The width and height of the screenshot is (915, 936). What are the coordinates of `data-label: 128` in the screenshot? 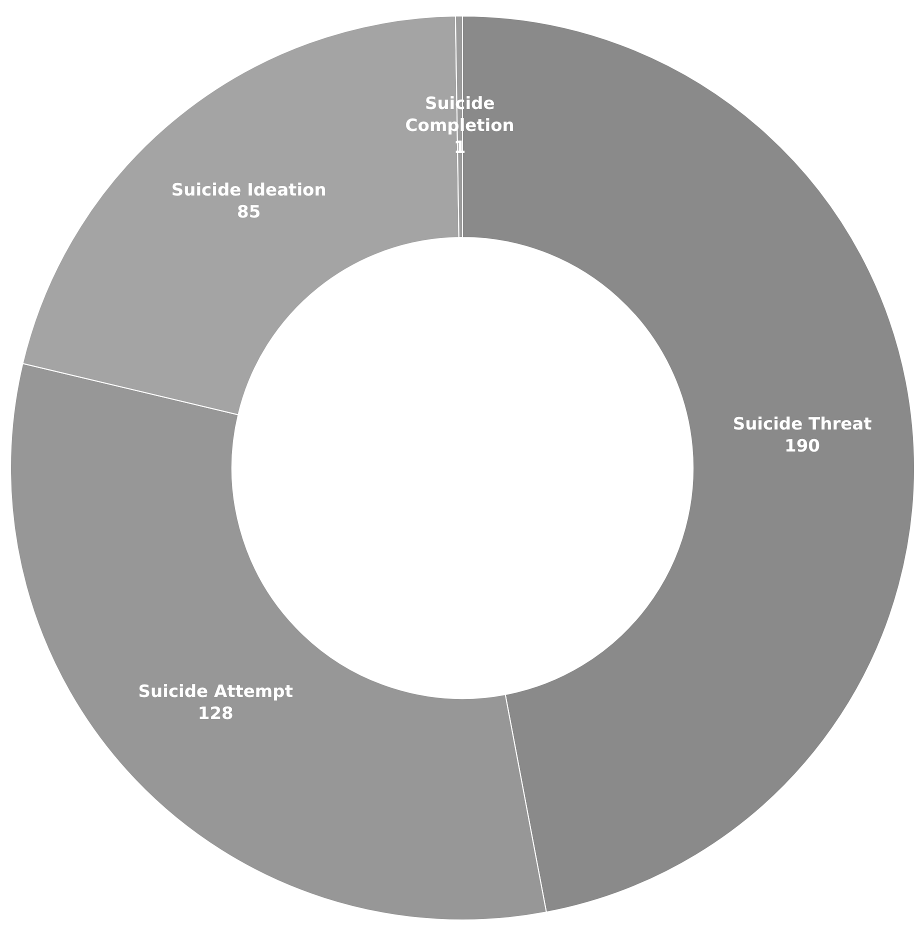 It's located at (216, 714).